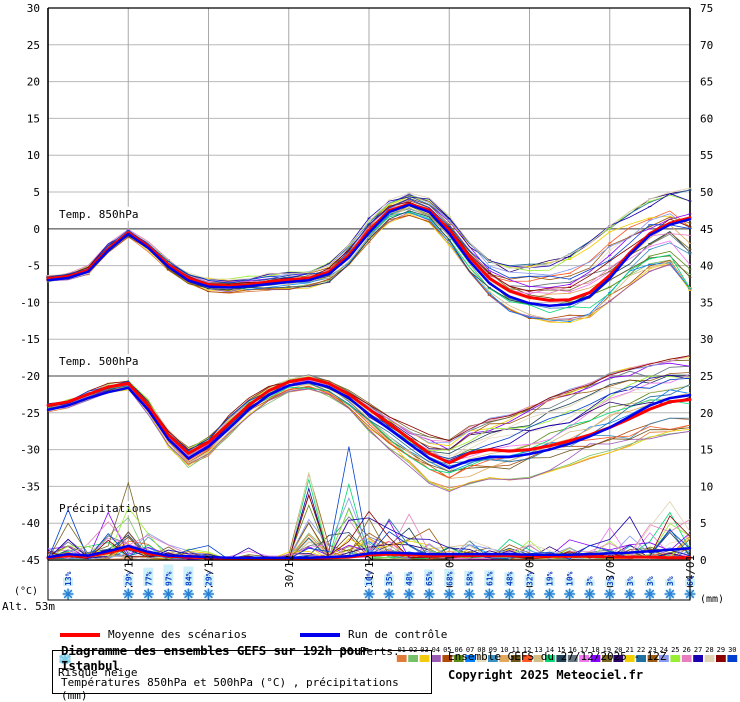 The width and height of the screenshot is (740, 702). Describe the element at coordinates (706, 118) in the screenshot. I see `y-tick-label-right: 60` at that location.